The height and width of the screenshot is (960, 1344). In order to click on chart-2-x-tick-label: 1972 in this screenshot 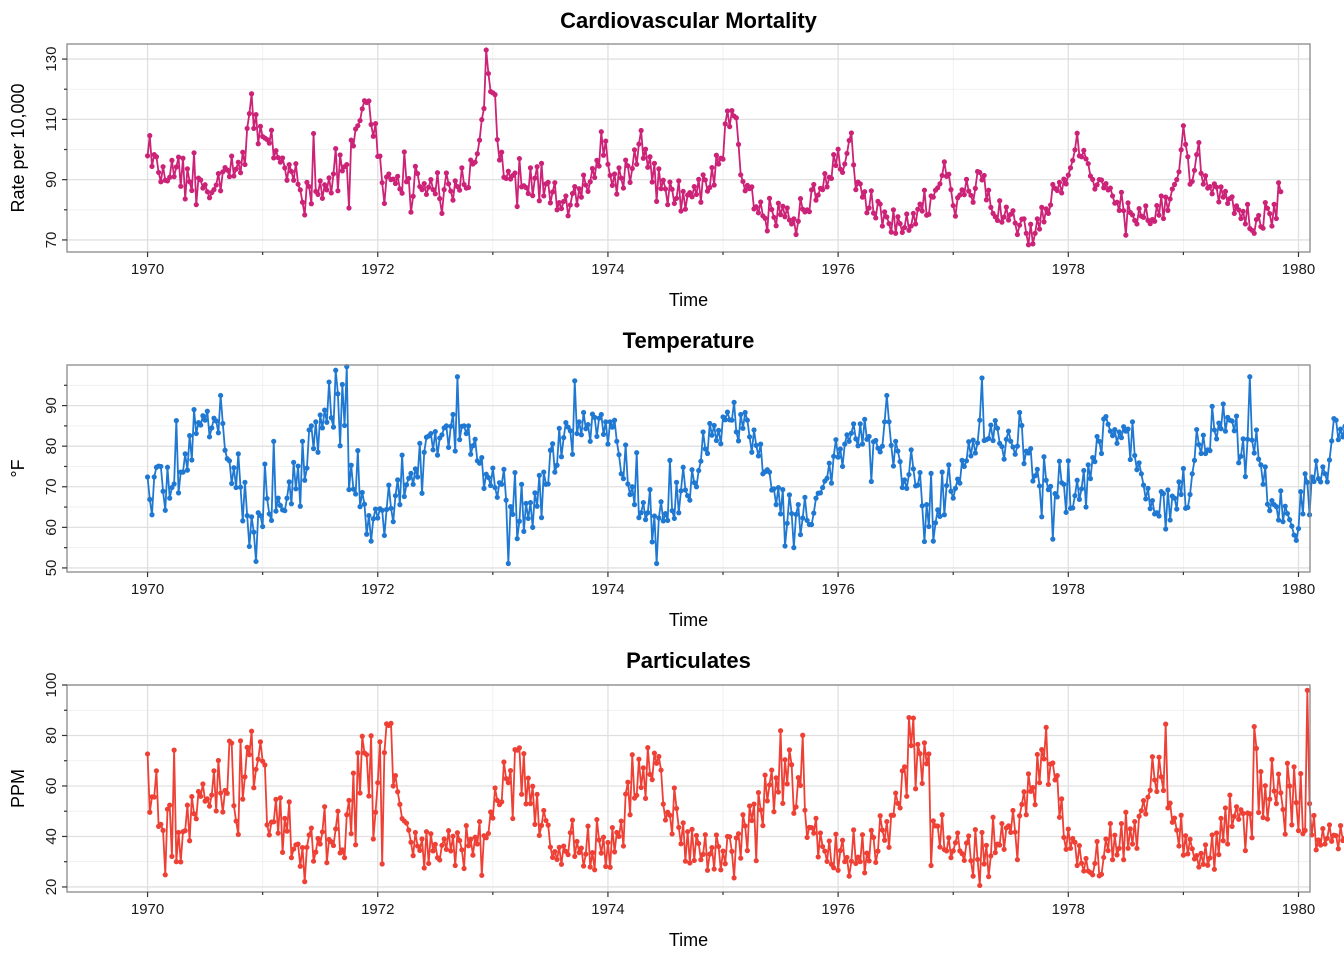, I will do `click(377, 909)`.